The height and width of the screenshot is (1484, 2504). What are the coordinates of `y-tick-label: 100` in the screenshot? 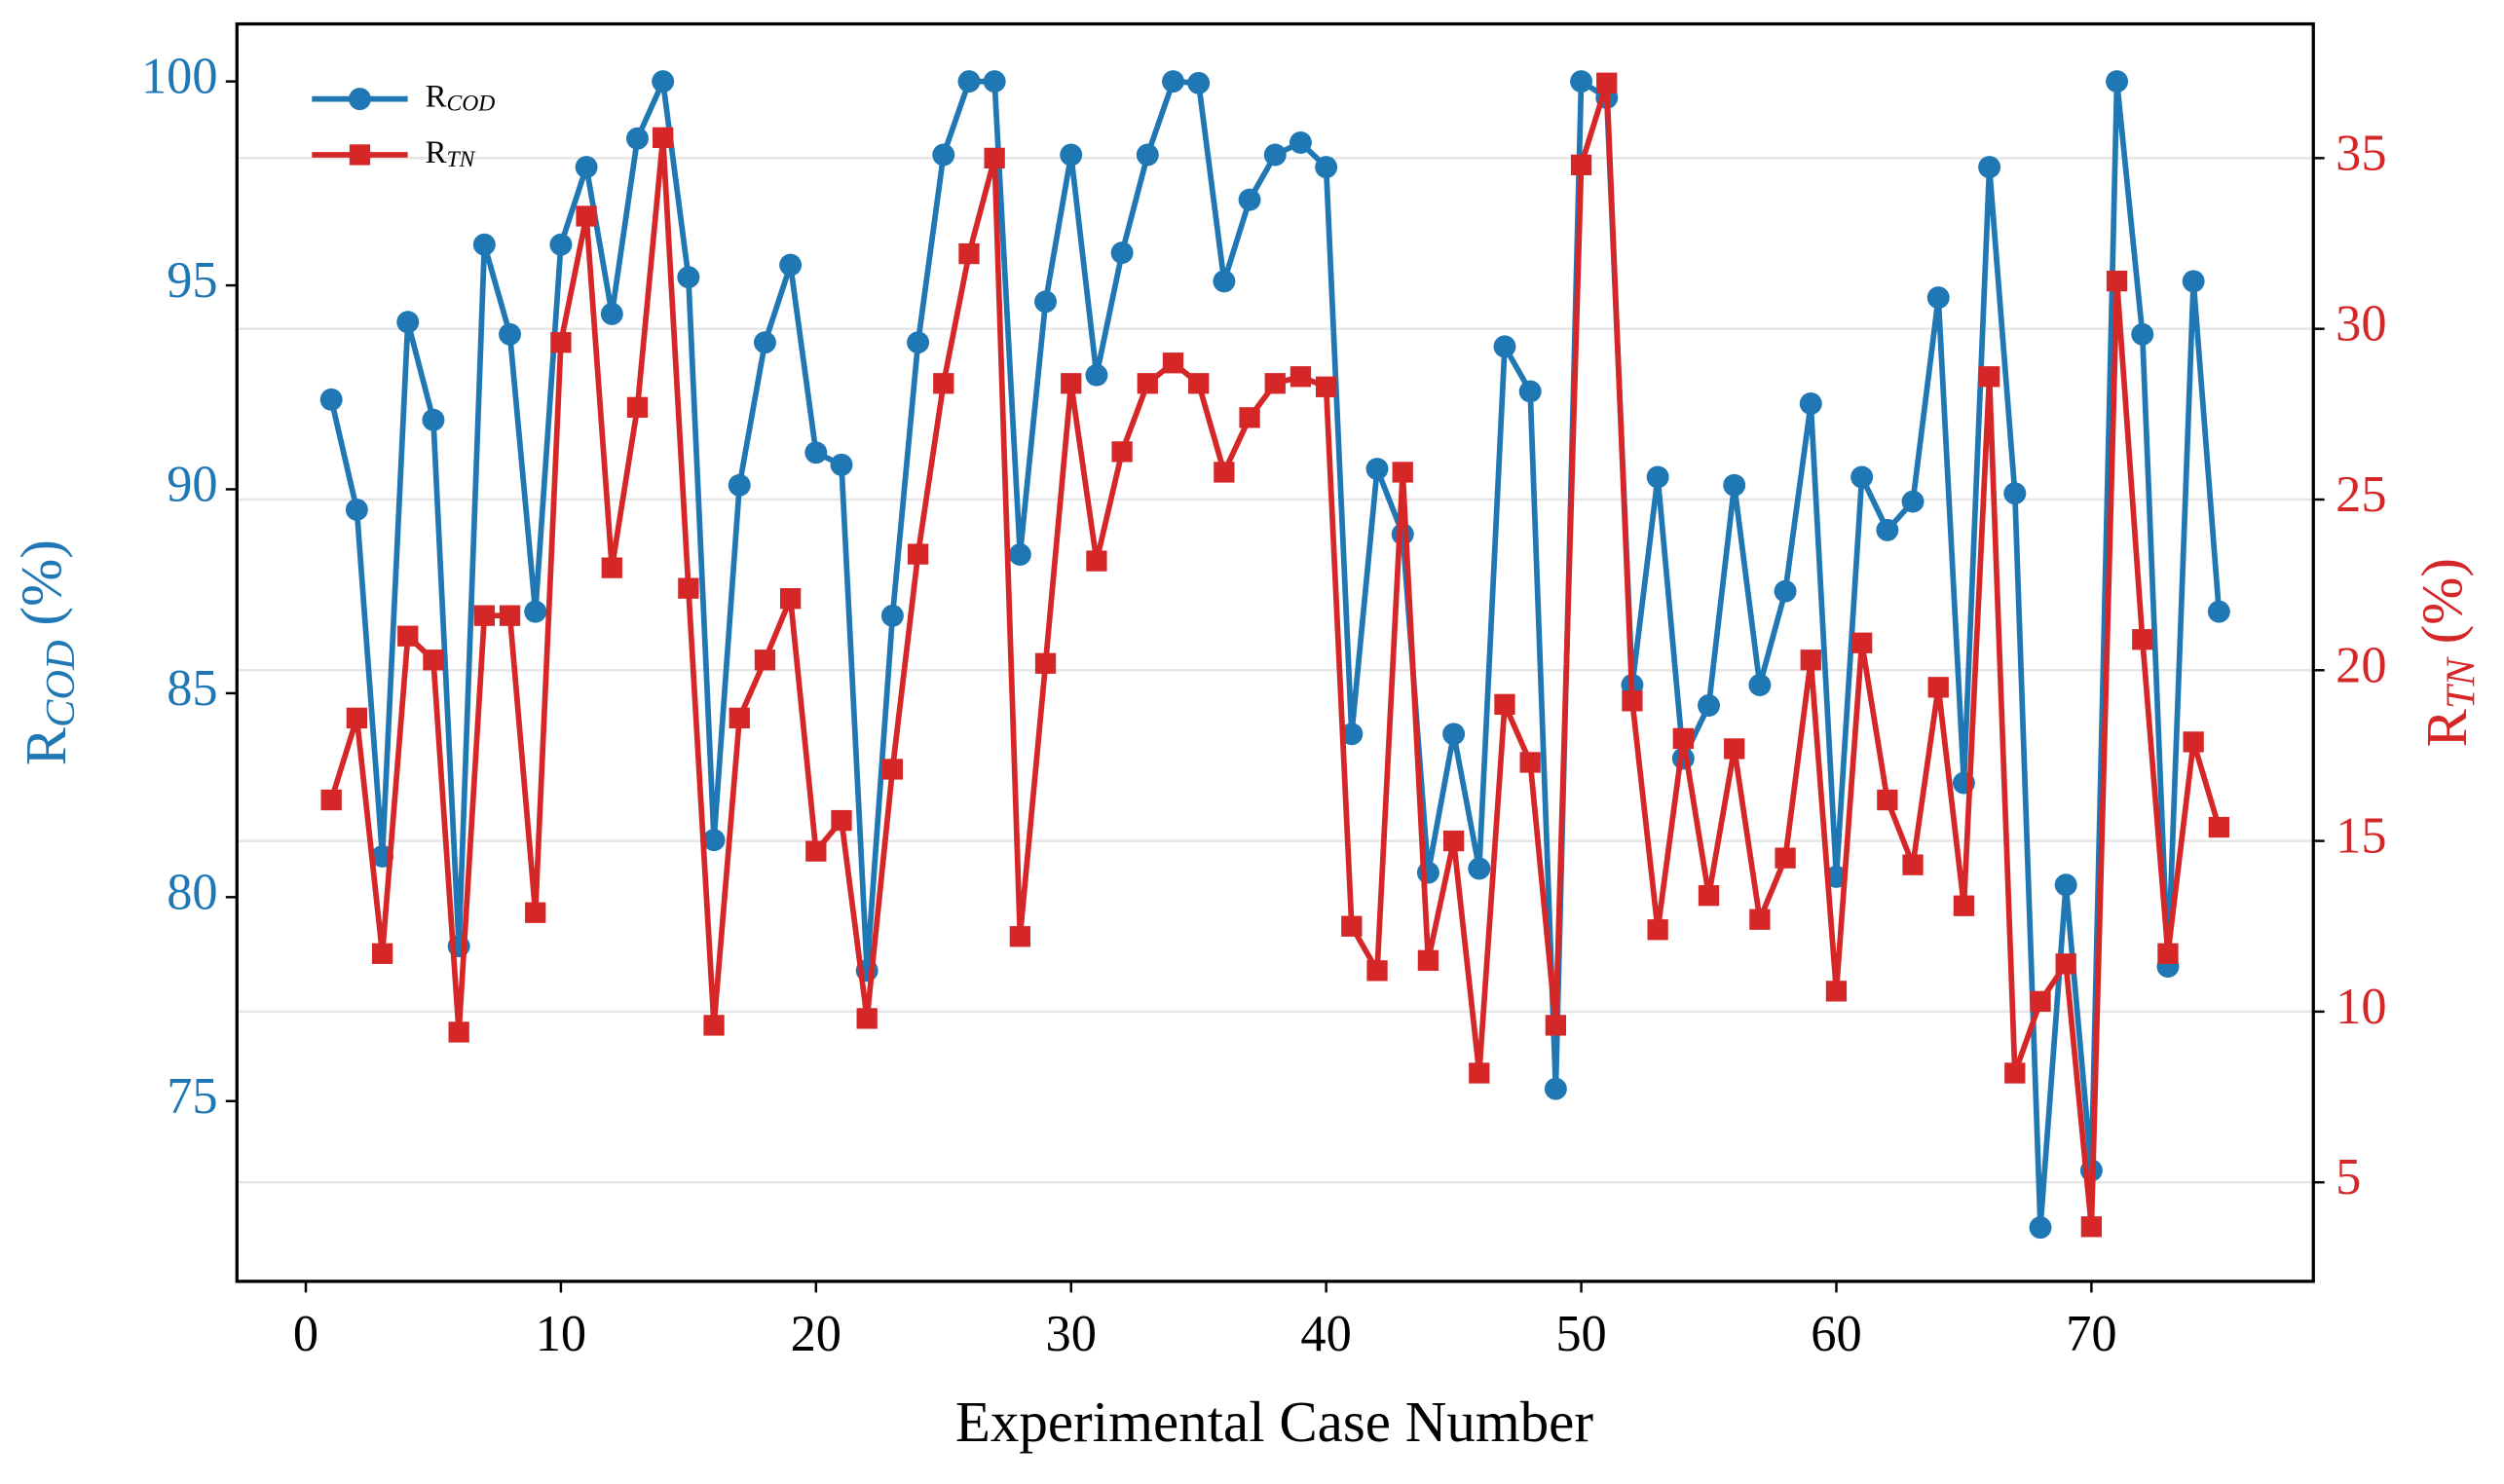 It's located at (180, 77).